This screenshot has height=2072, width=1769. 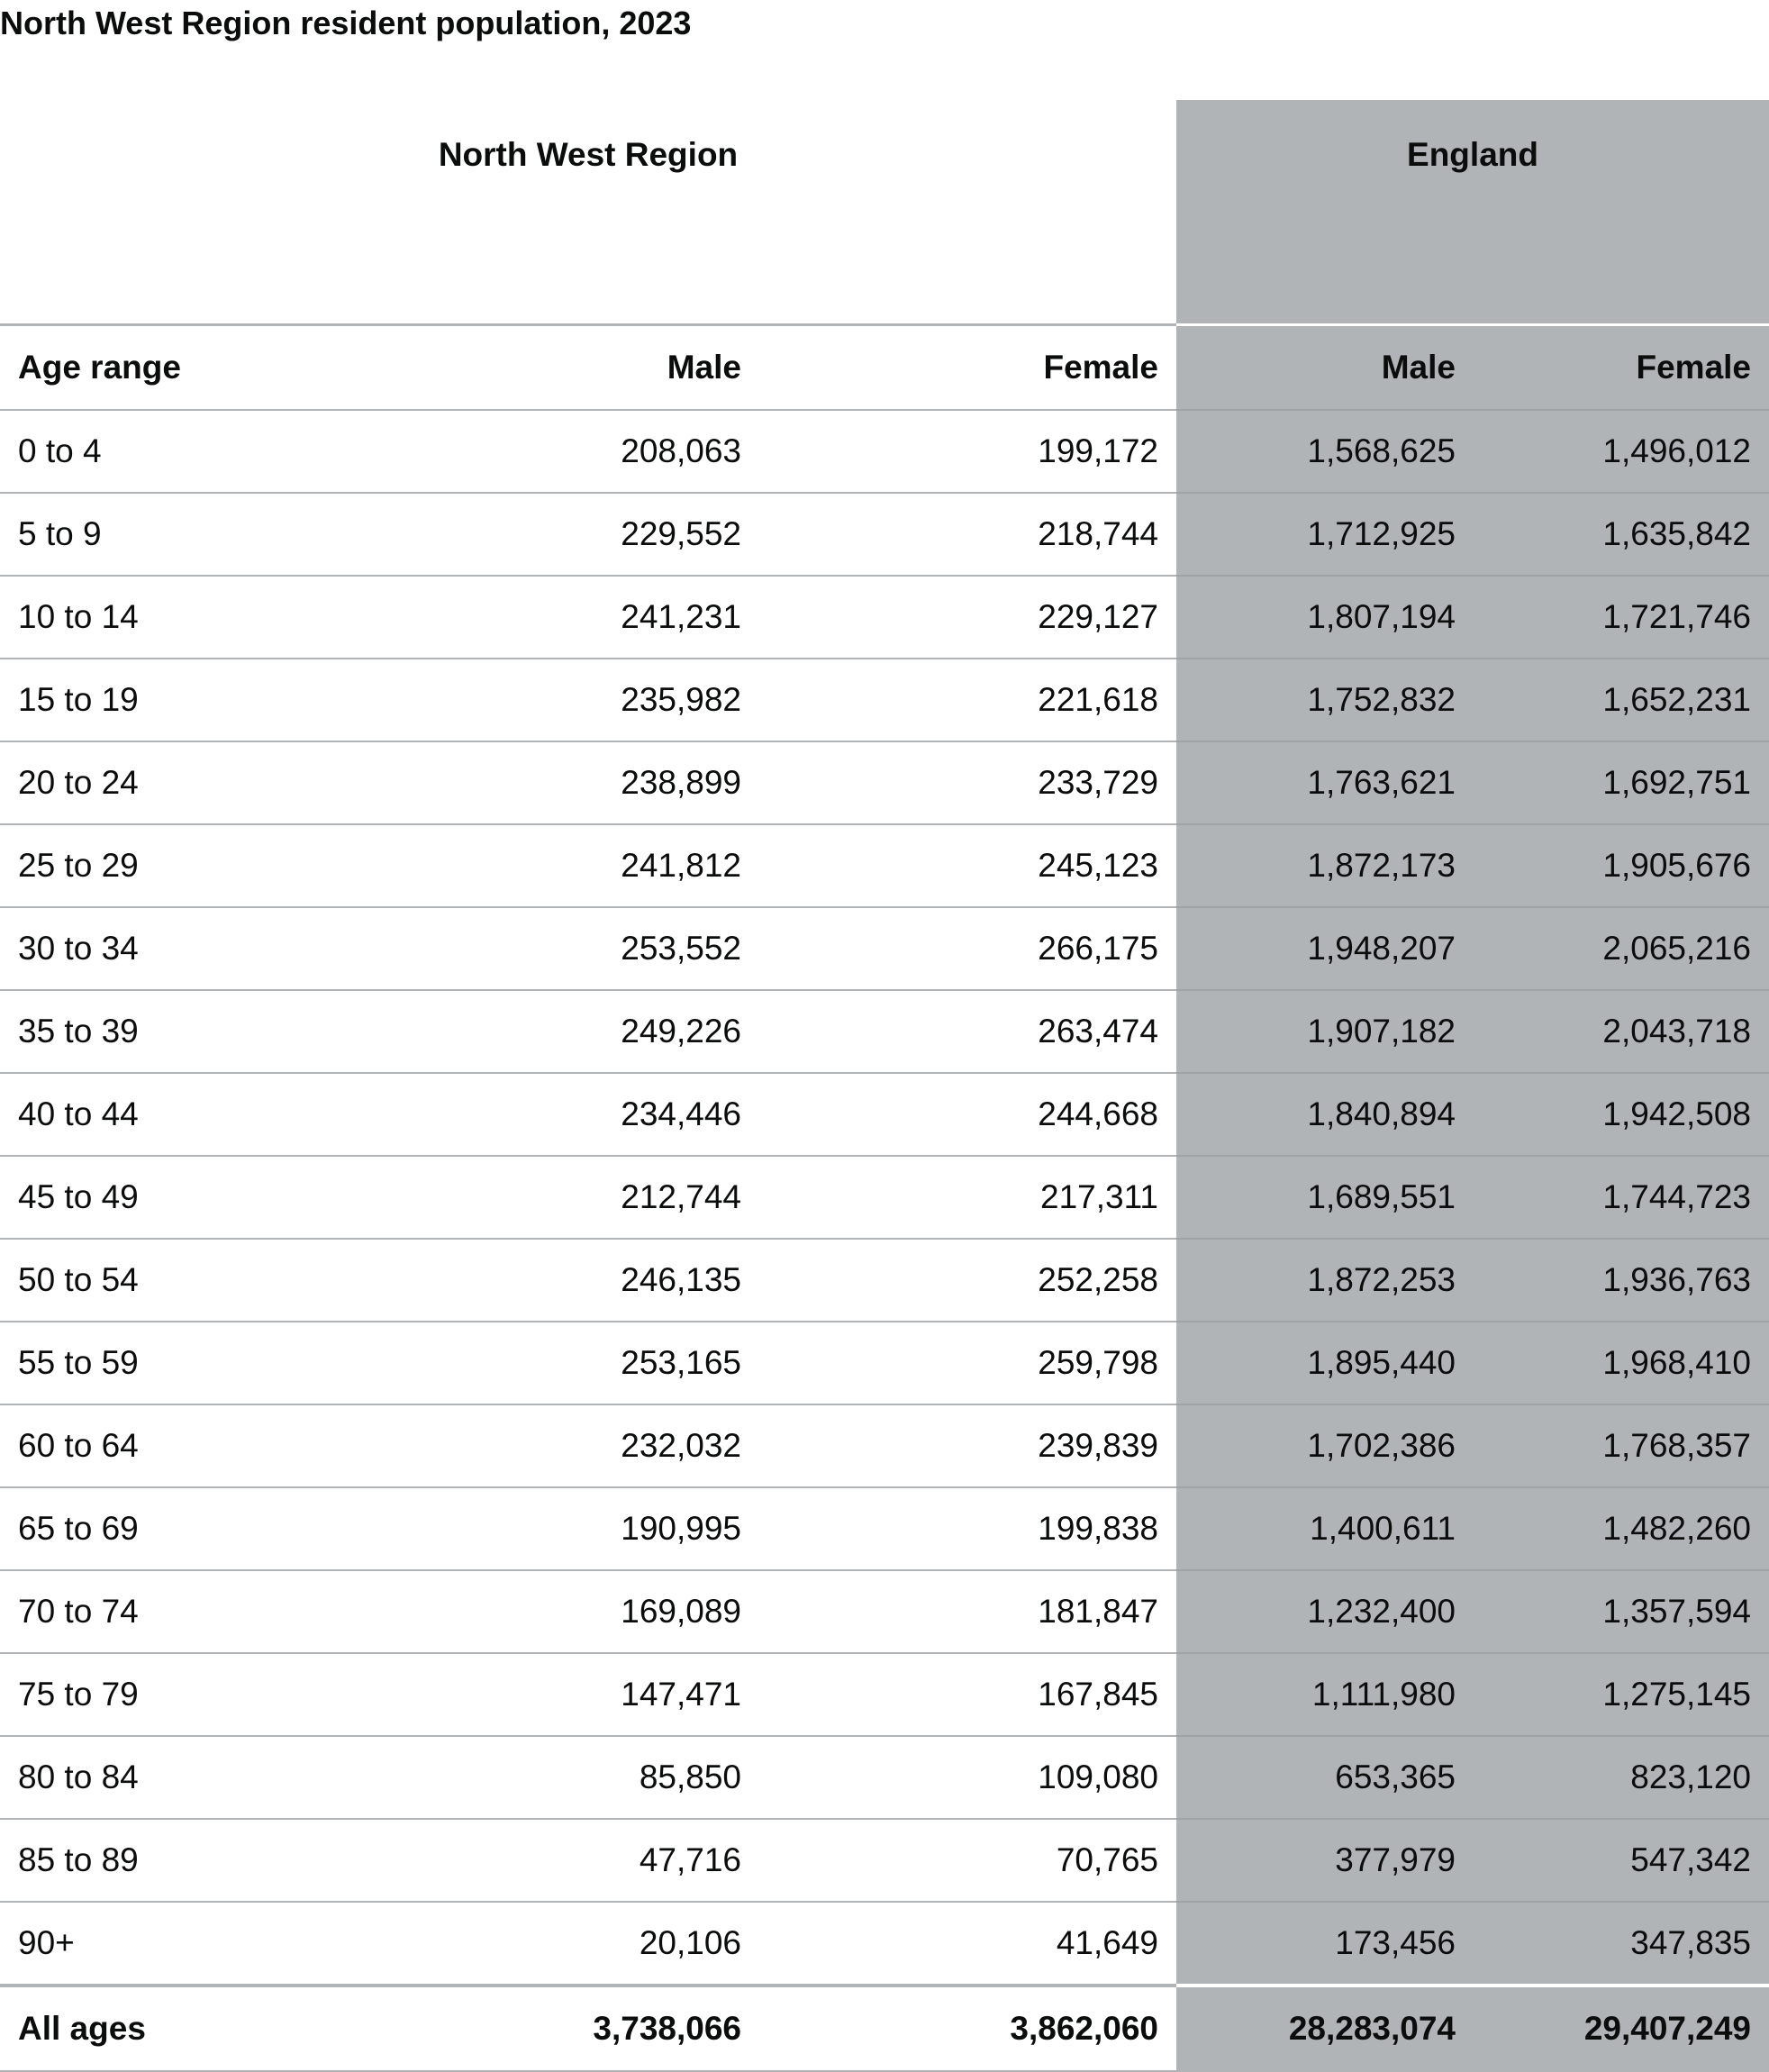 What do you see at coordinates (1621, 1861) in the screenshot?
I see `england-female-cell: 547,342` at bounding box center [1621, 1861].